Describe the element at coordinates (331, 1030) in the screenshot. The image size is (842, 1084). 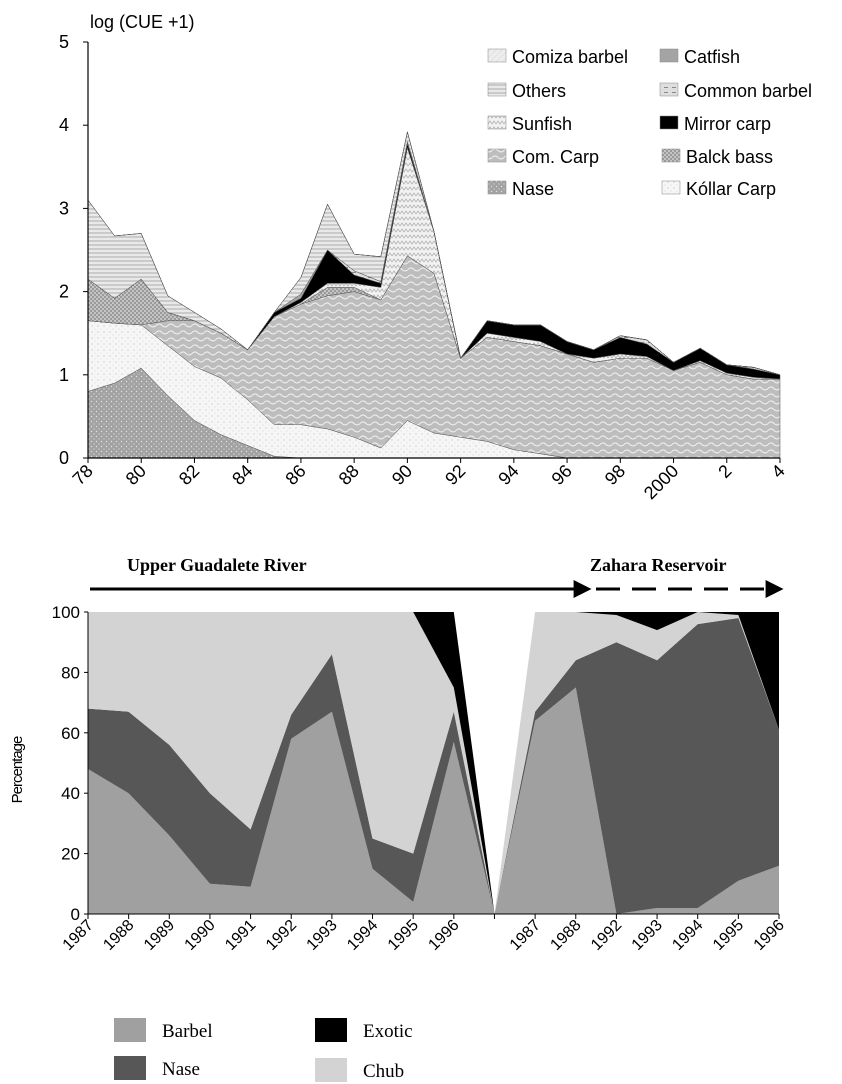
I see `bottom-legend-swatch-exotic` at that location.